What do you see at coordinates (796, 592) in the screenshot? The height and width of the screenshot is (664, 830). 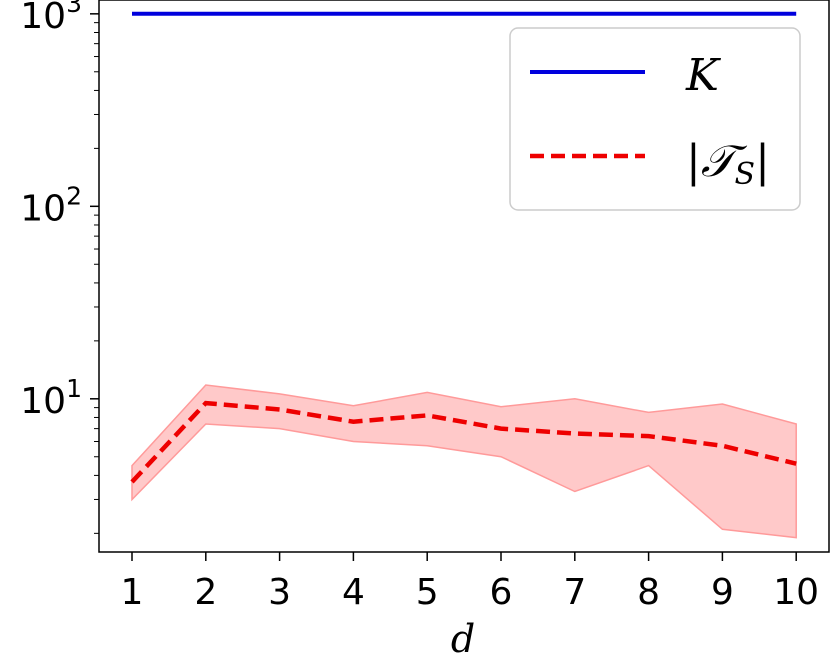 I see `x-tick-label: 10` at bounding box center [796, 592].